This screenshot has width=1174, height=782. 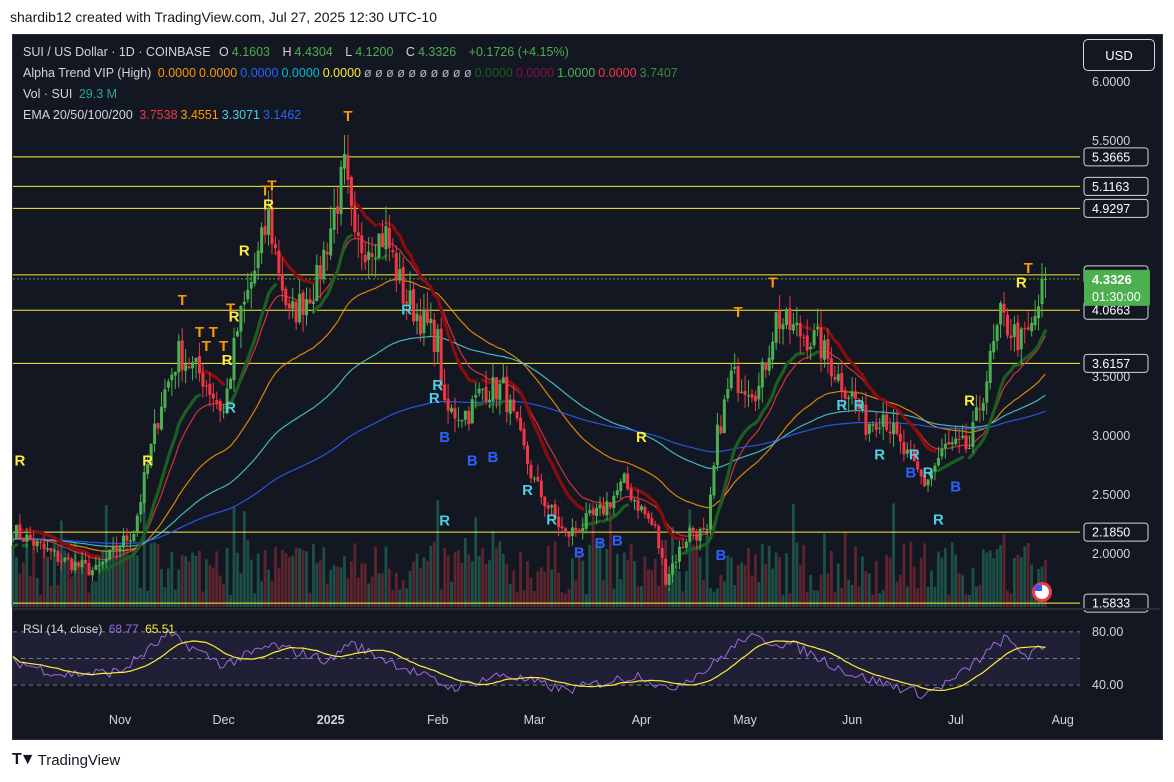 What do you see at coordinates (160, 629) in the screenshot?
I see `rsi-ma-value: 65.51` at bounding box center [160, 629].